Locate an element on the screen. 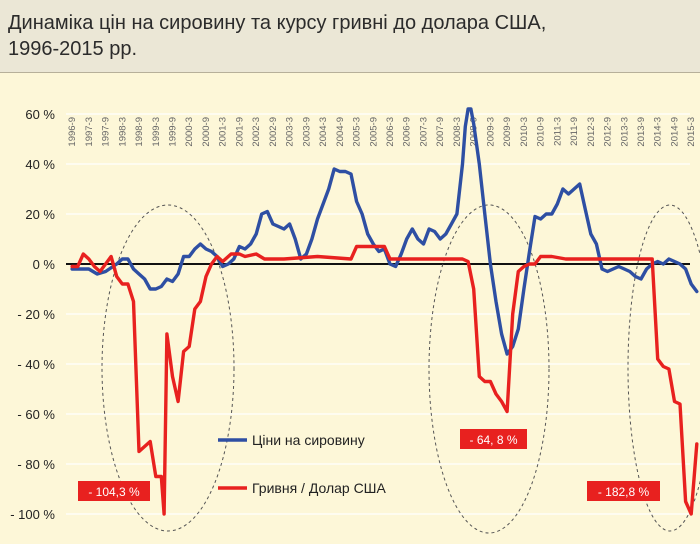 Image resolution: width=700 pixels, height=544 pixels. x-tick-label: 2012-3 is located at coordinates (591, 132).